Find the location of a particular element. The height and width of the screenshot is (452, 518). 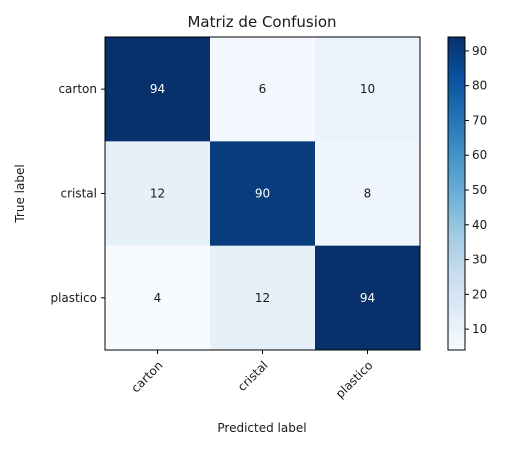

colorbar-tick-label: 10 is located at coordinates (479, 329).